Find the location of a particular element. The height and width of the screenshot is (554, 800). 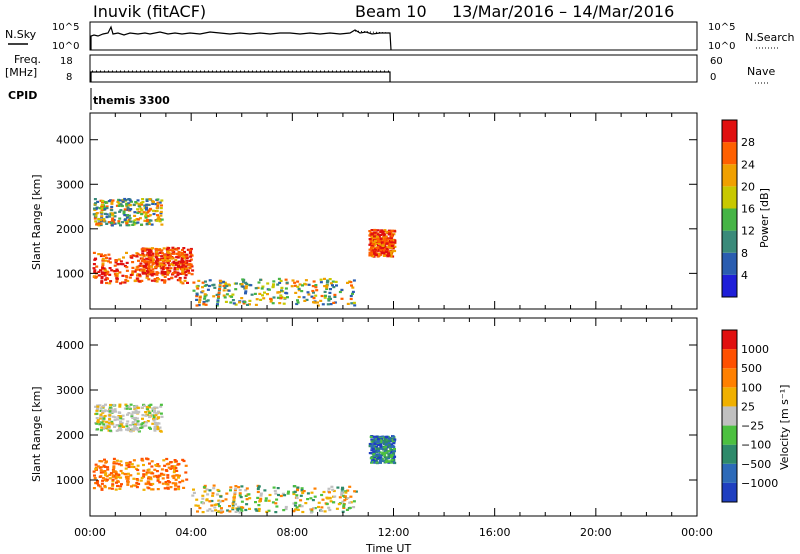

velocity-data-layer is located at coordinates (244, 458).